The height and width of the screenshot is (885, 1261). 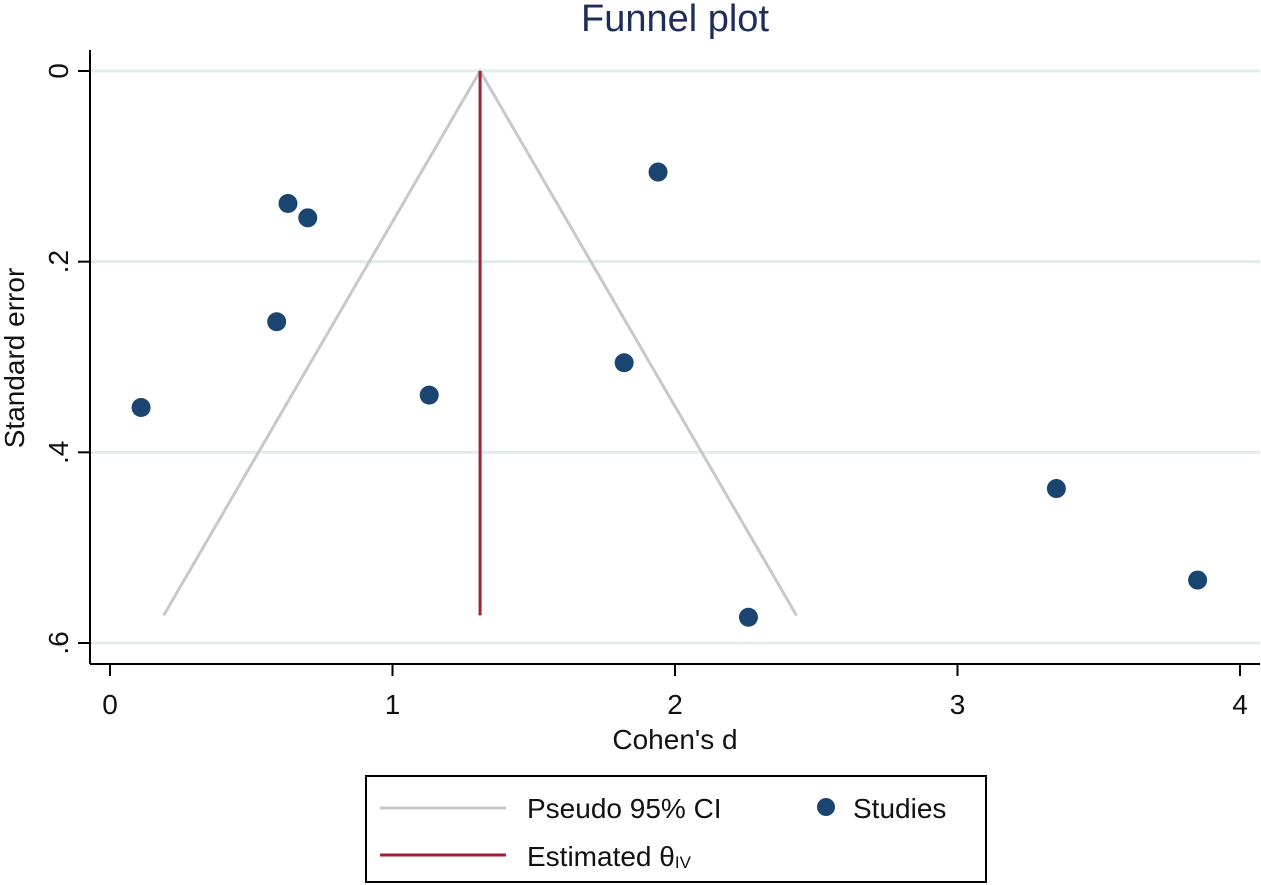 I want to click on legend: Pseudo 95% CI Studies Estimated θIV, so click(x=676, y=829).